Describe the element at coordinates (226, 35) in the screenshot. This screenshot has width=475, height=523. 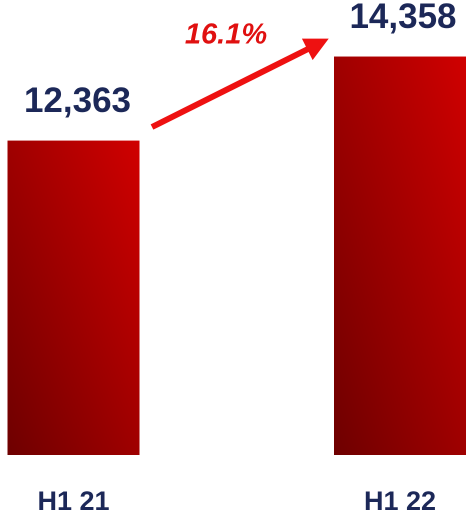
I see `growth-annotation: 16.1%` at that location.